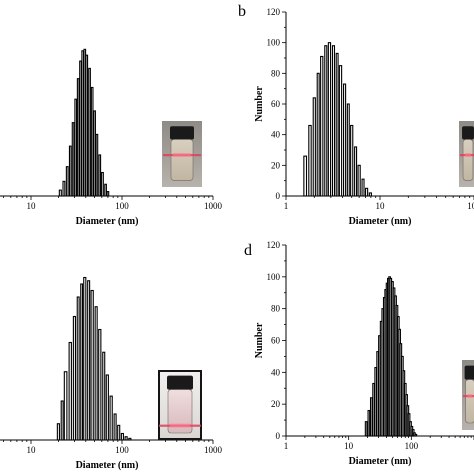 This screenshot has height=474, width=474. What do you see at coordinates (248, 250) in the screenshot?
I see `panel-letter: d` at bounding box center [248, 250].